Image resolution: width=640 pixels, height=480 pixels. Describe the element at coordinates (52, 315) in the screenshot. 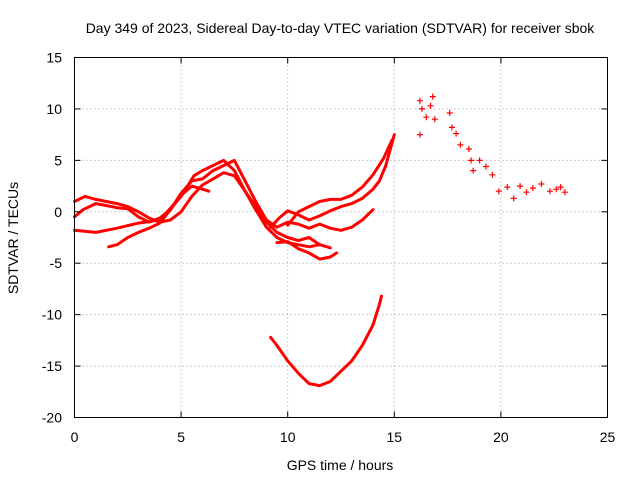

I see `y-tick-label: -10` at that location.